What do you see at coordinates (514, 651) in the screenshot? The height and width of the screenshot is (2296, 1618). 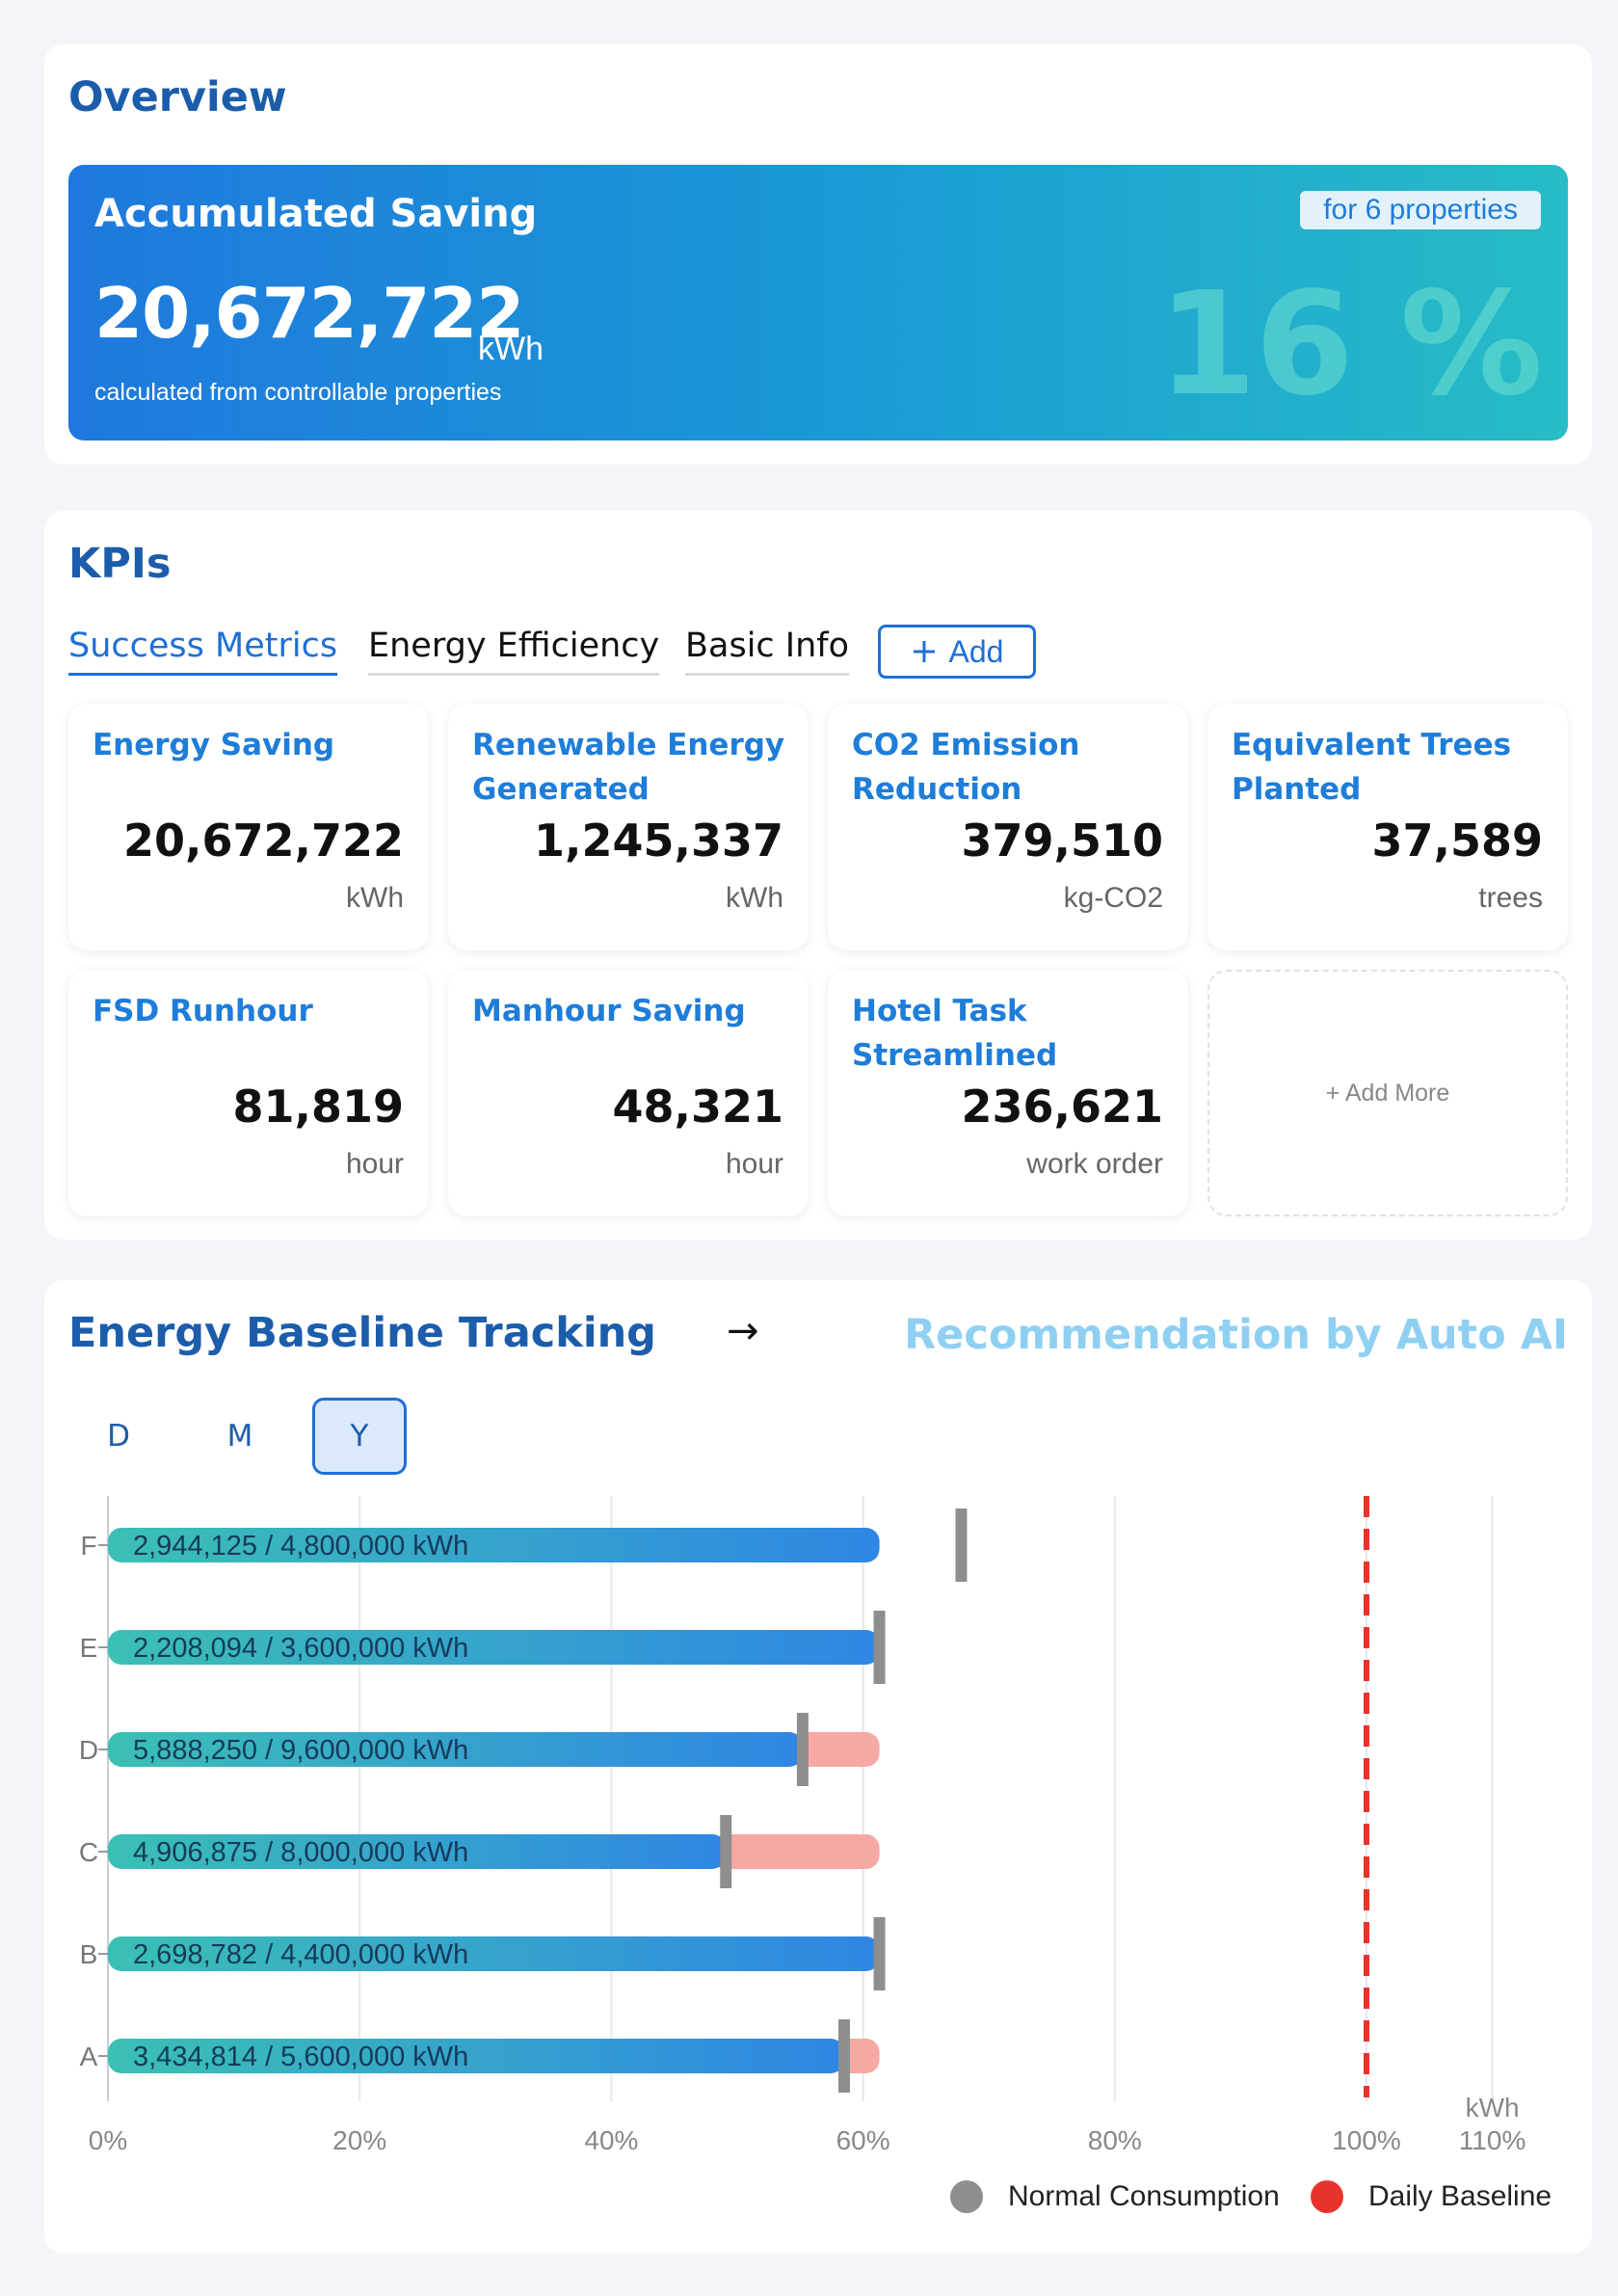 I see `tab-energy-efficiency: Energy Efficiency` at bounding box center [514, 651].